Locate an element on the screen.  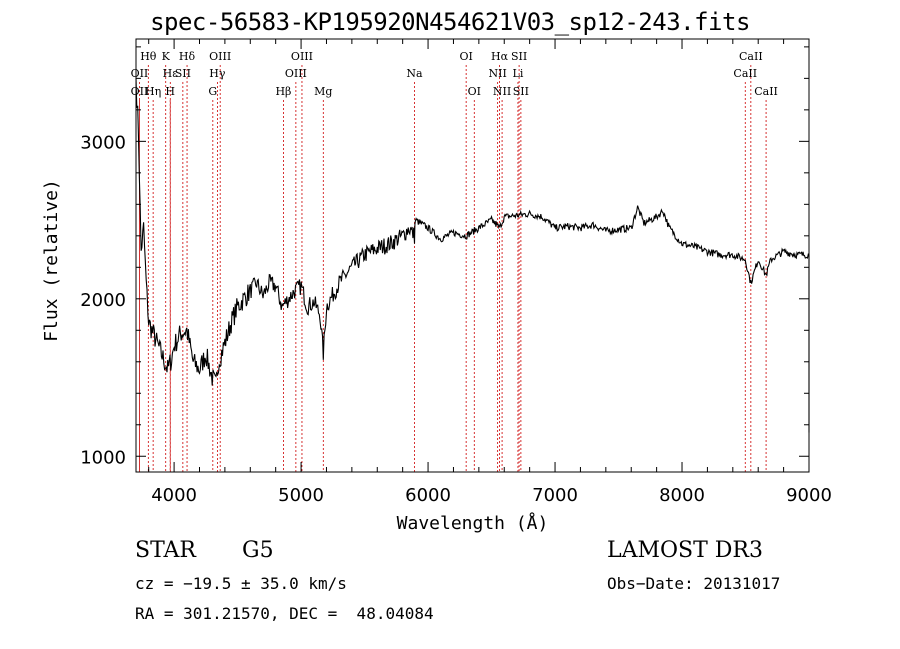
y-axis-label: Flux (relative) is located at coordinates (51, 260).